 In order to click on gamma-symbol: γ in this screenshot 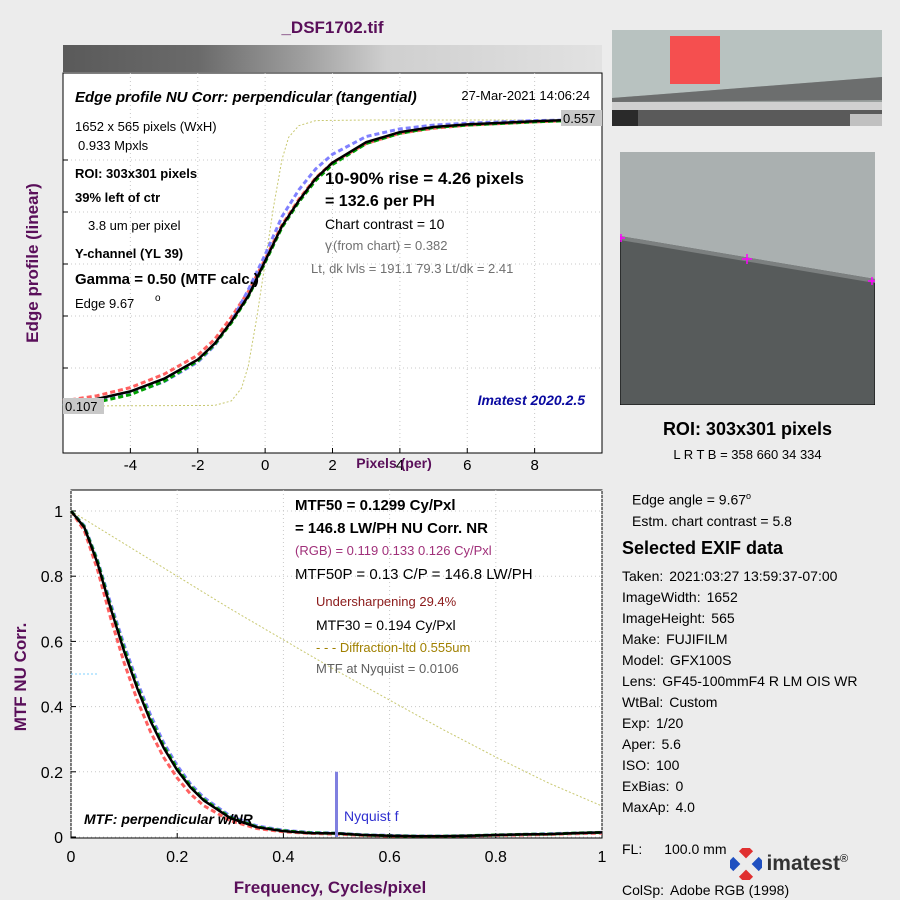, I will do `click(328, 245)`.